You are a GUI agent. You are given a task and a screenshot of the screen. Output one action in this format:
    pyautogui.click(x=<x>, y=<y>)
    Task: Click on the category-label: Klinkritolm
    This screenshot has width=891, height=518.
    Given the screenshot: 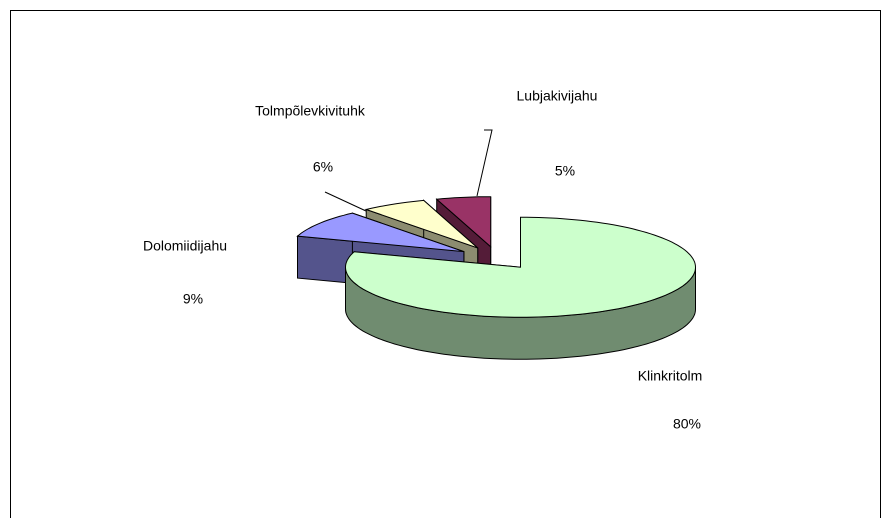 What is the action you would take?
    pyautogui.click(x=670, y=376)
    